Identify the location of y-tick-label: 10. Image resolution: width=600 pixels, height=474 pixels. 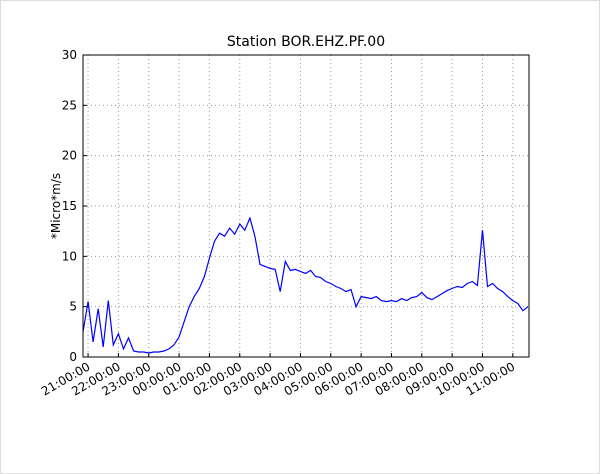
(69, 256).